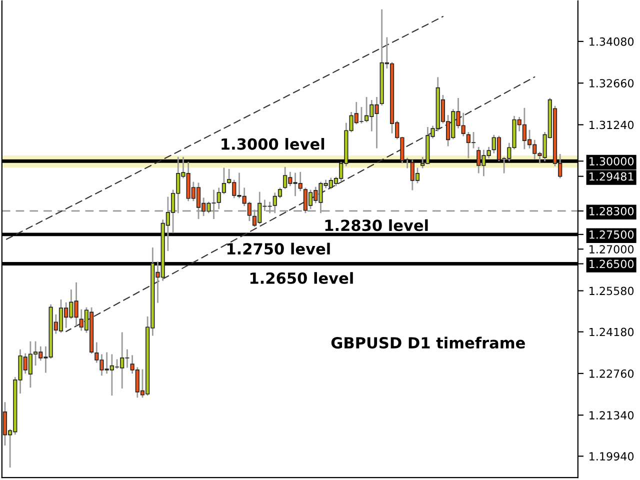  Describe the element at coordinates (612, 264) in the screenshot. I see `y-tick-label: 1.26500` at that location.